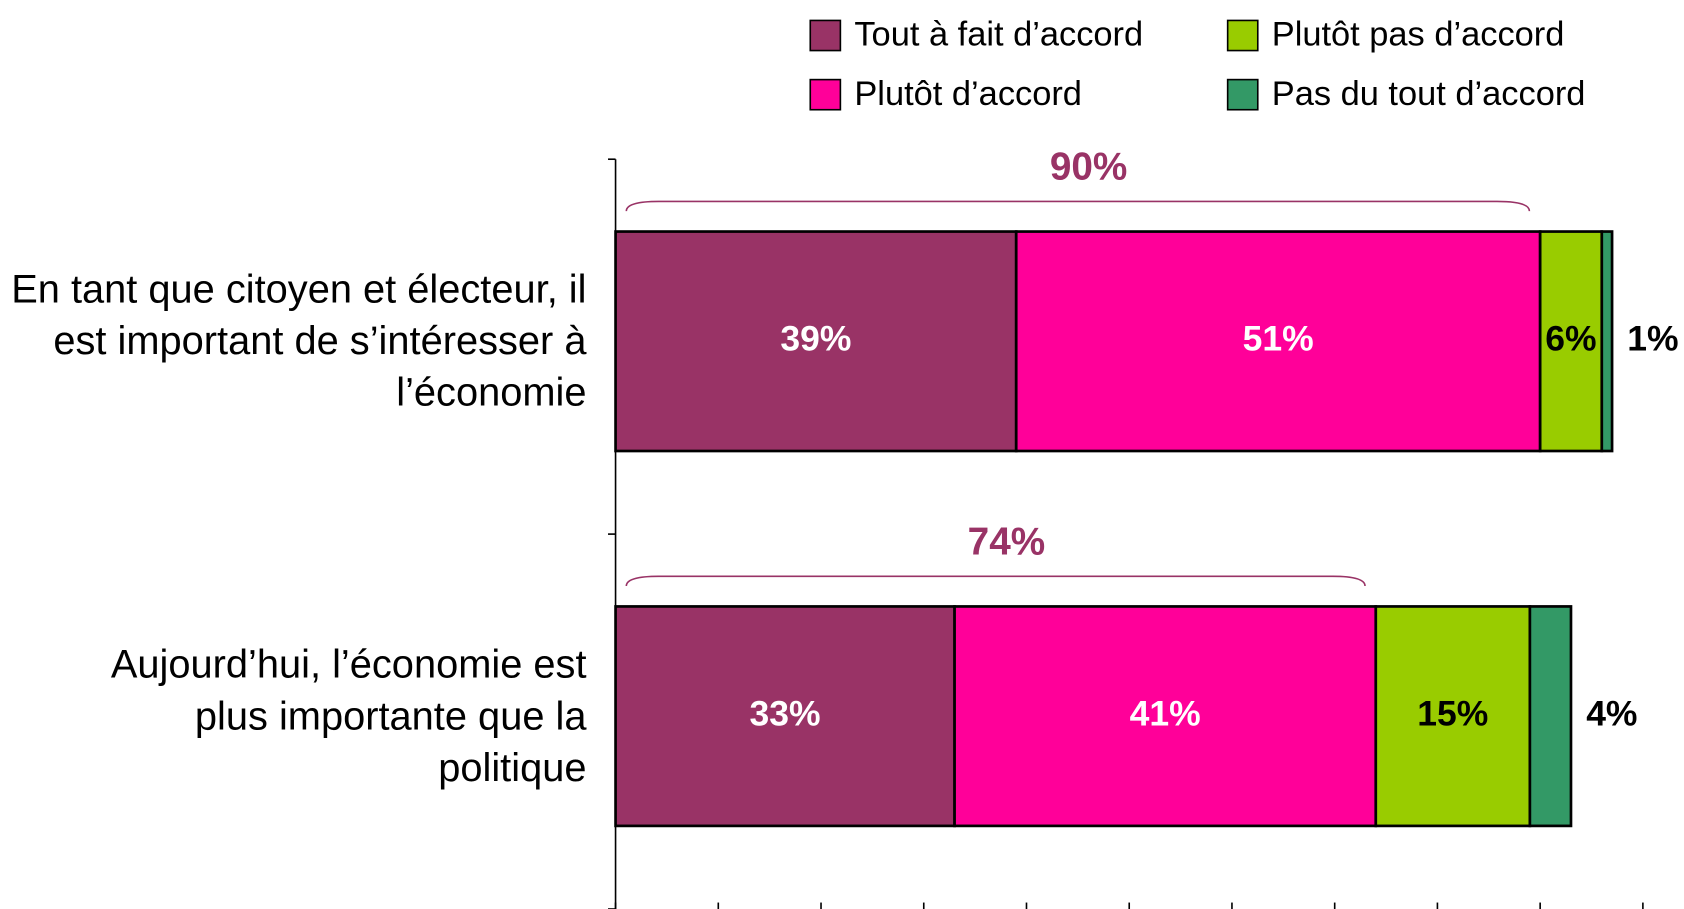 The height and width of the screenshot is (909, 1684). I want to click on legend-label: Tout à fait d’accord, so click(998, 35).